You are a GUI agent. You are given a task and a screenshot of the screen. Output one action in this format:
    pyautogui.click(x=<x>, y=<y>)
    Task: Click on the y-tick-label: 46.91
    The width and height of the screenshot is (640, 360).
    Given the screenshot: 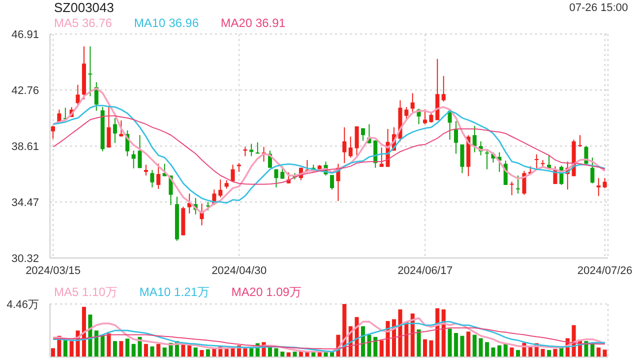 What is the action you would take?
    pyautogui.click(x=25, y=35)
    